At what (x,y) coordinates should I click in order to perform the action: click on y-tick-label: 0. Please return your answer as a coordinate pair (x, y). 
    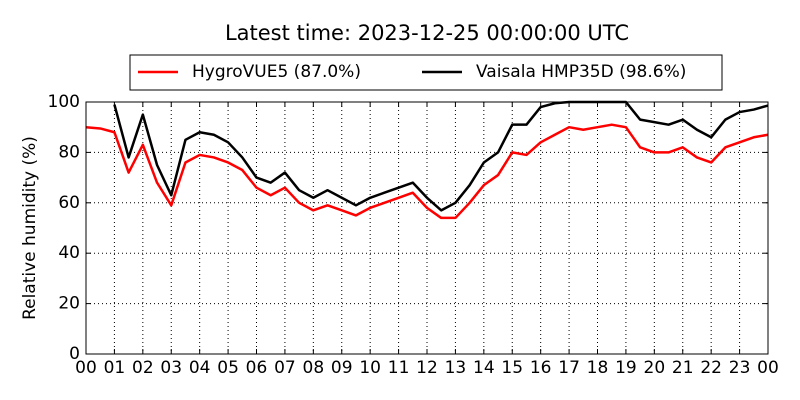
    Looking at the image, I should click on (74, 354).